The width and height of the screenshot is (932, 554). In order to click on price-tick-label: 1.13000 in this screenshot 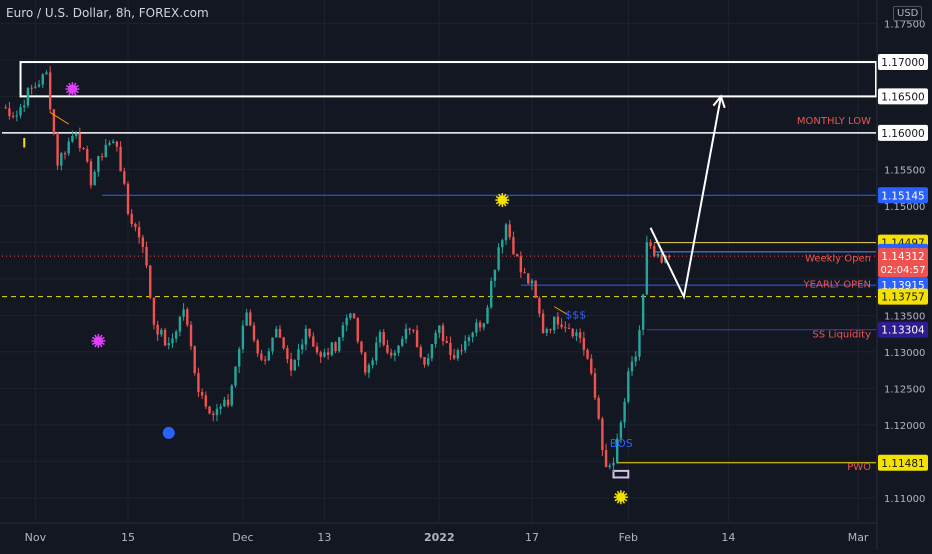, I will do `click(904, 353)`.